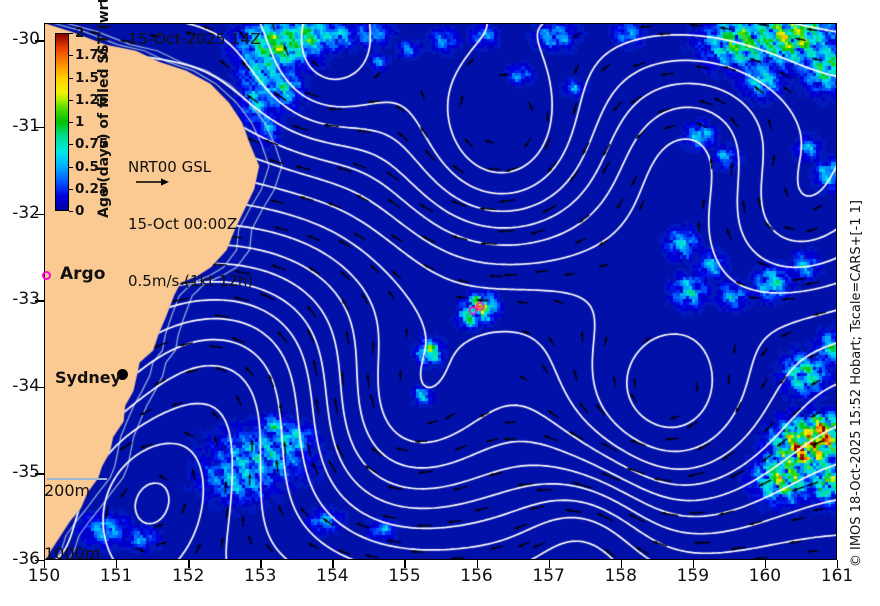 This screenshot has height=606, width=880. I want to click on argo-legend-label: Argo, so click(83, 274).